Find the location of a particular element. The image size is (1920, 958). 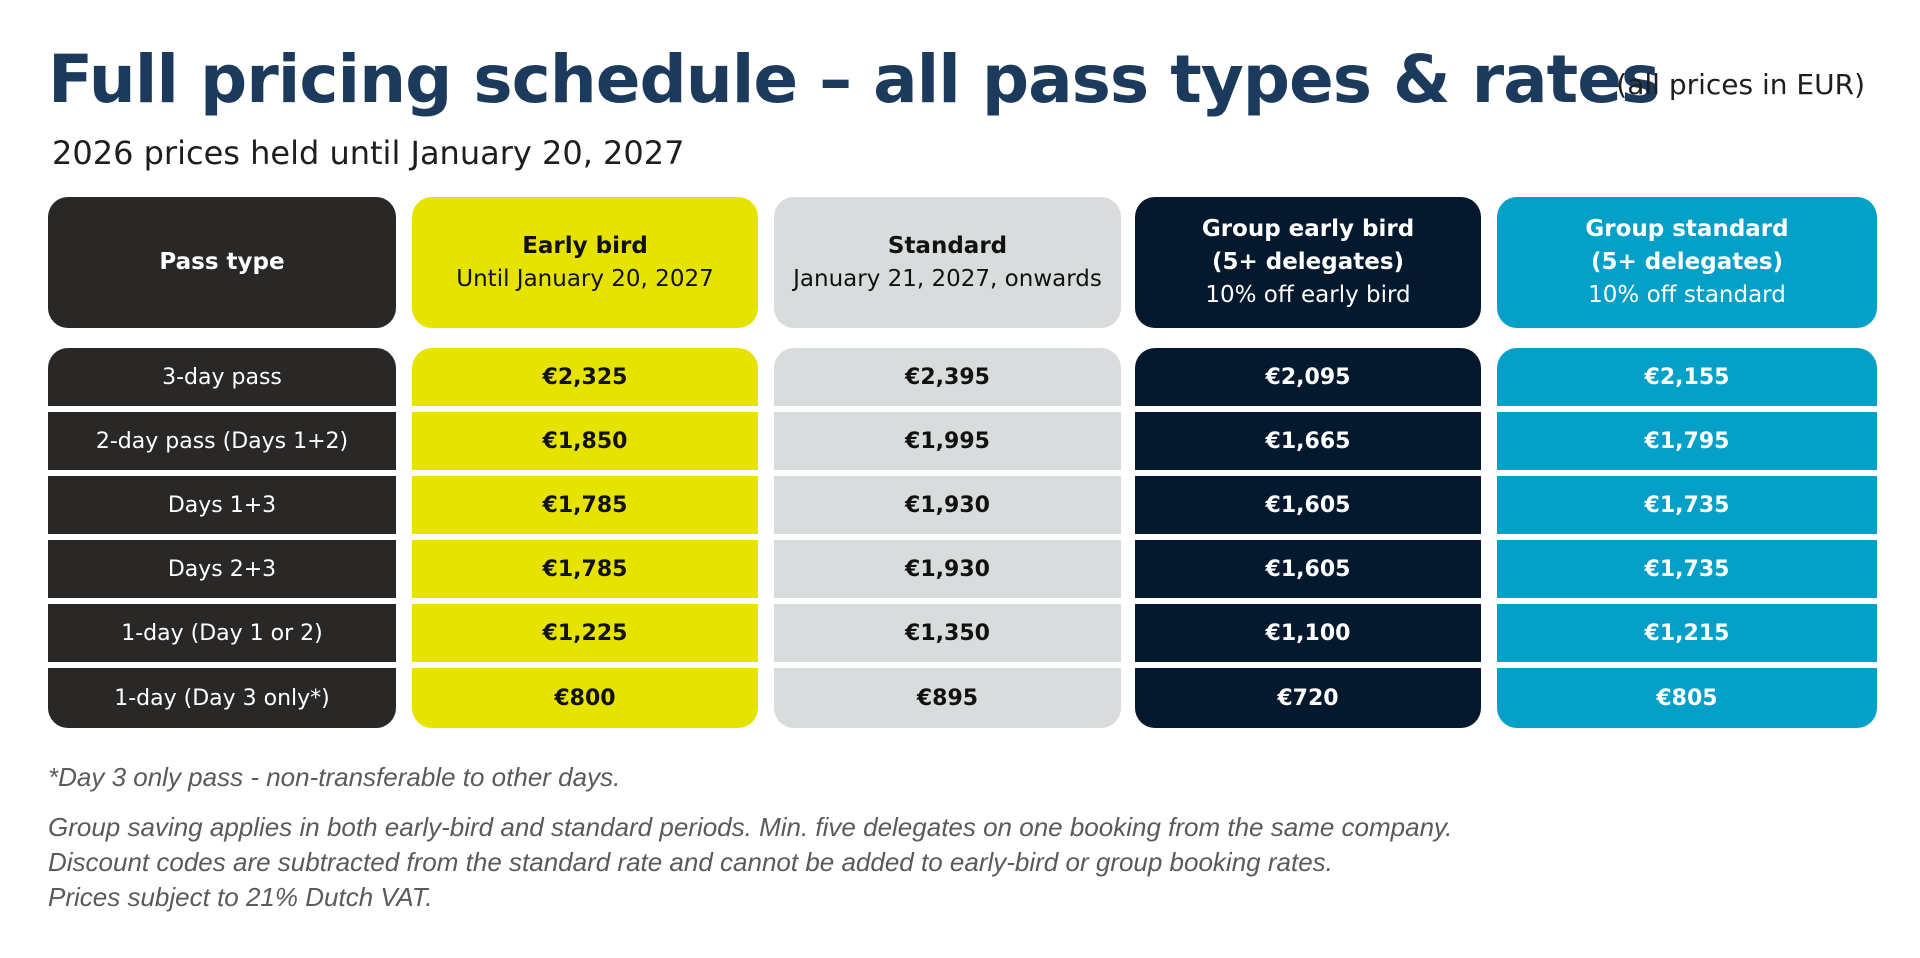

header-subtitle: January 21, 2027, onwards is located at coordinates (947, 278).